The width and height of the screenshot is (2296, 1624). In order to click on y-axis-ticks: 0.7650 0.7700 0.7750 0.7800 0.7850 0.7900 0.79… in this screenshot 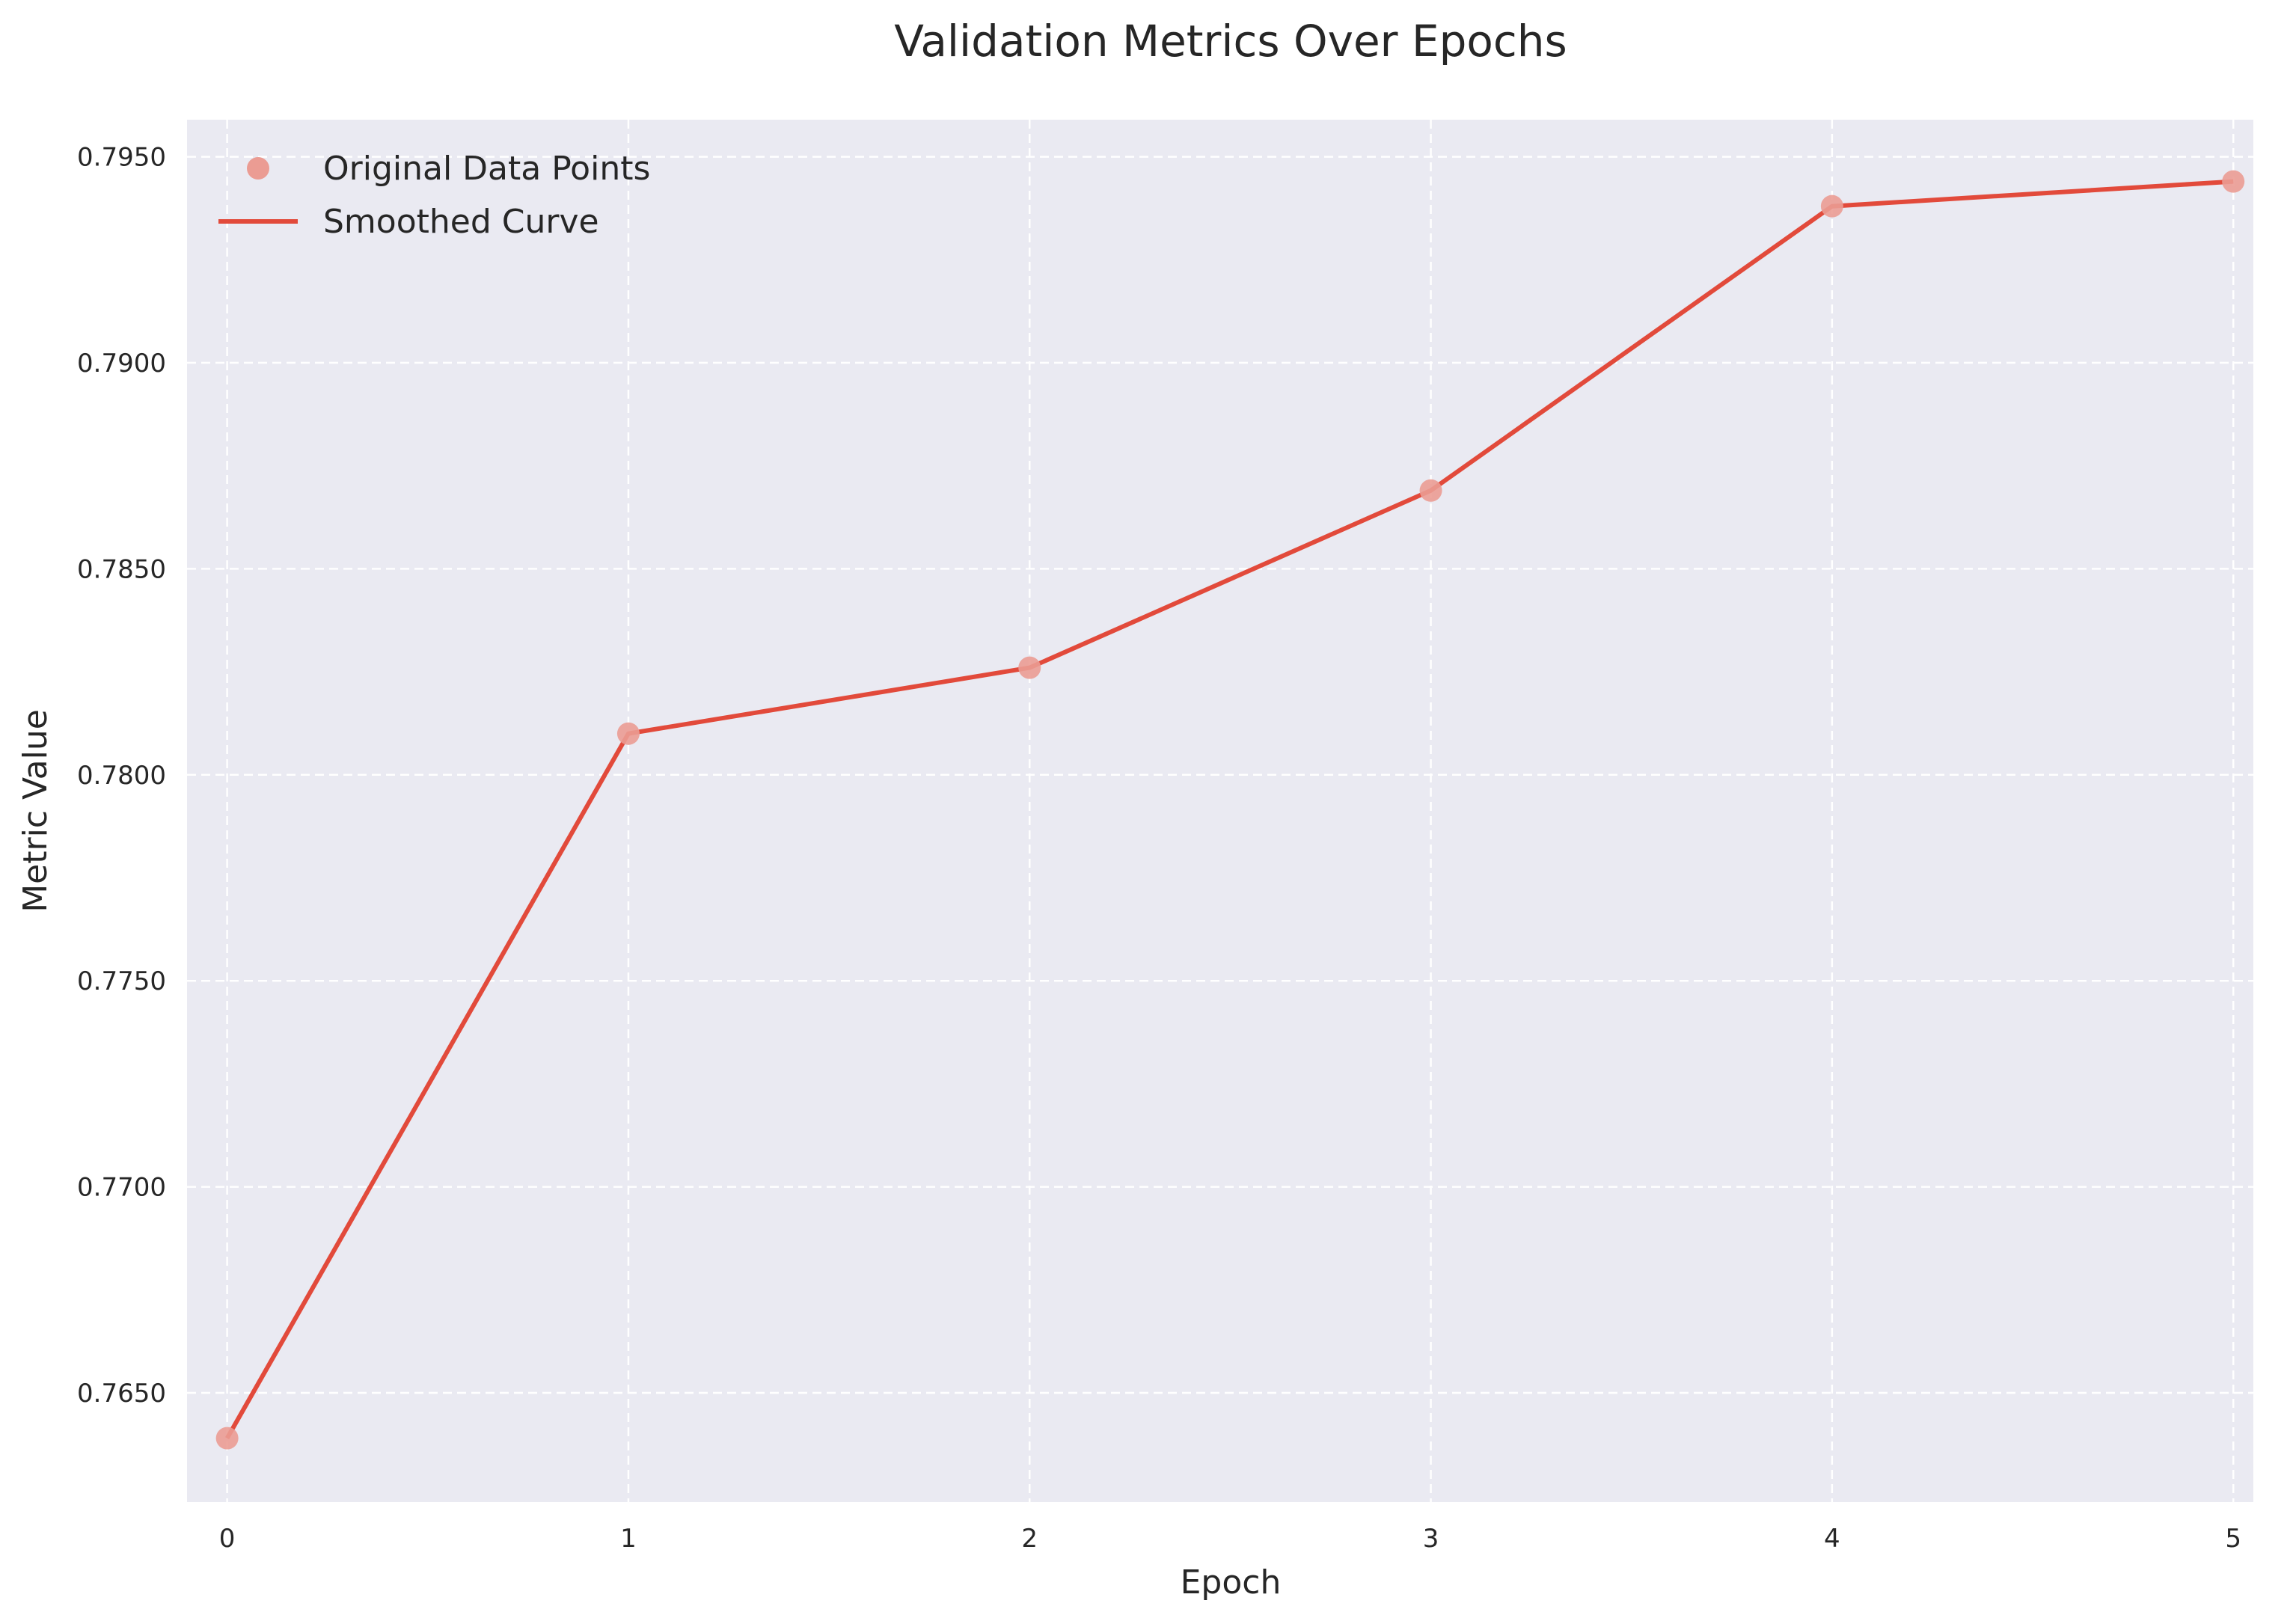, I will do `click(121, 776)`.